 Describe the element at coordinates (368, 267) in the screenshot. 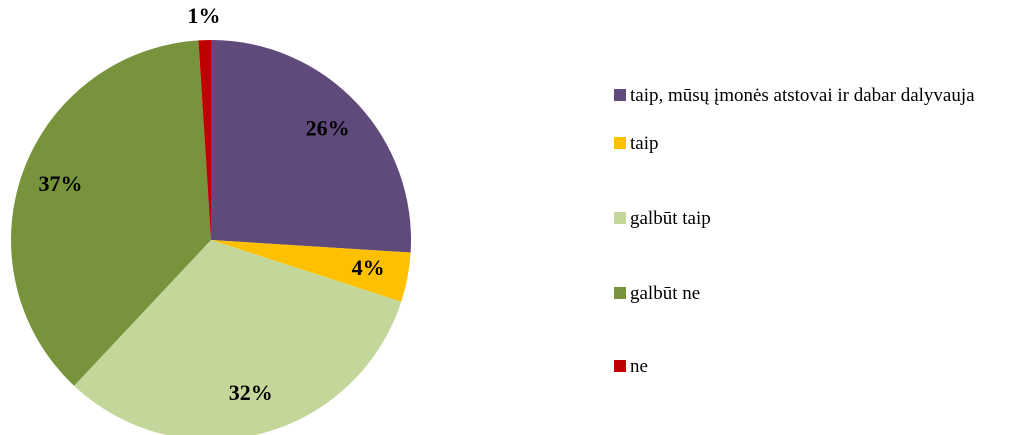

I see `data-label: 4%` at that location.